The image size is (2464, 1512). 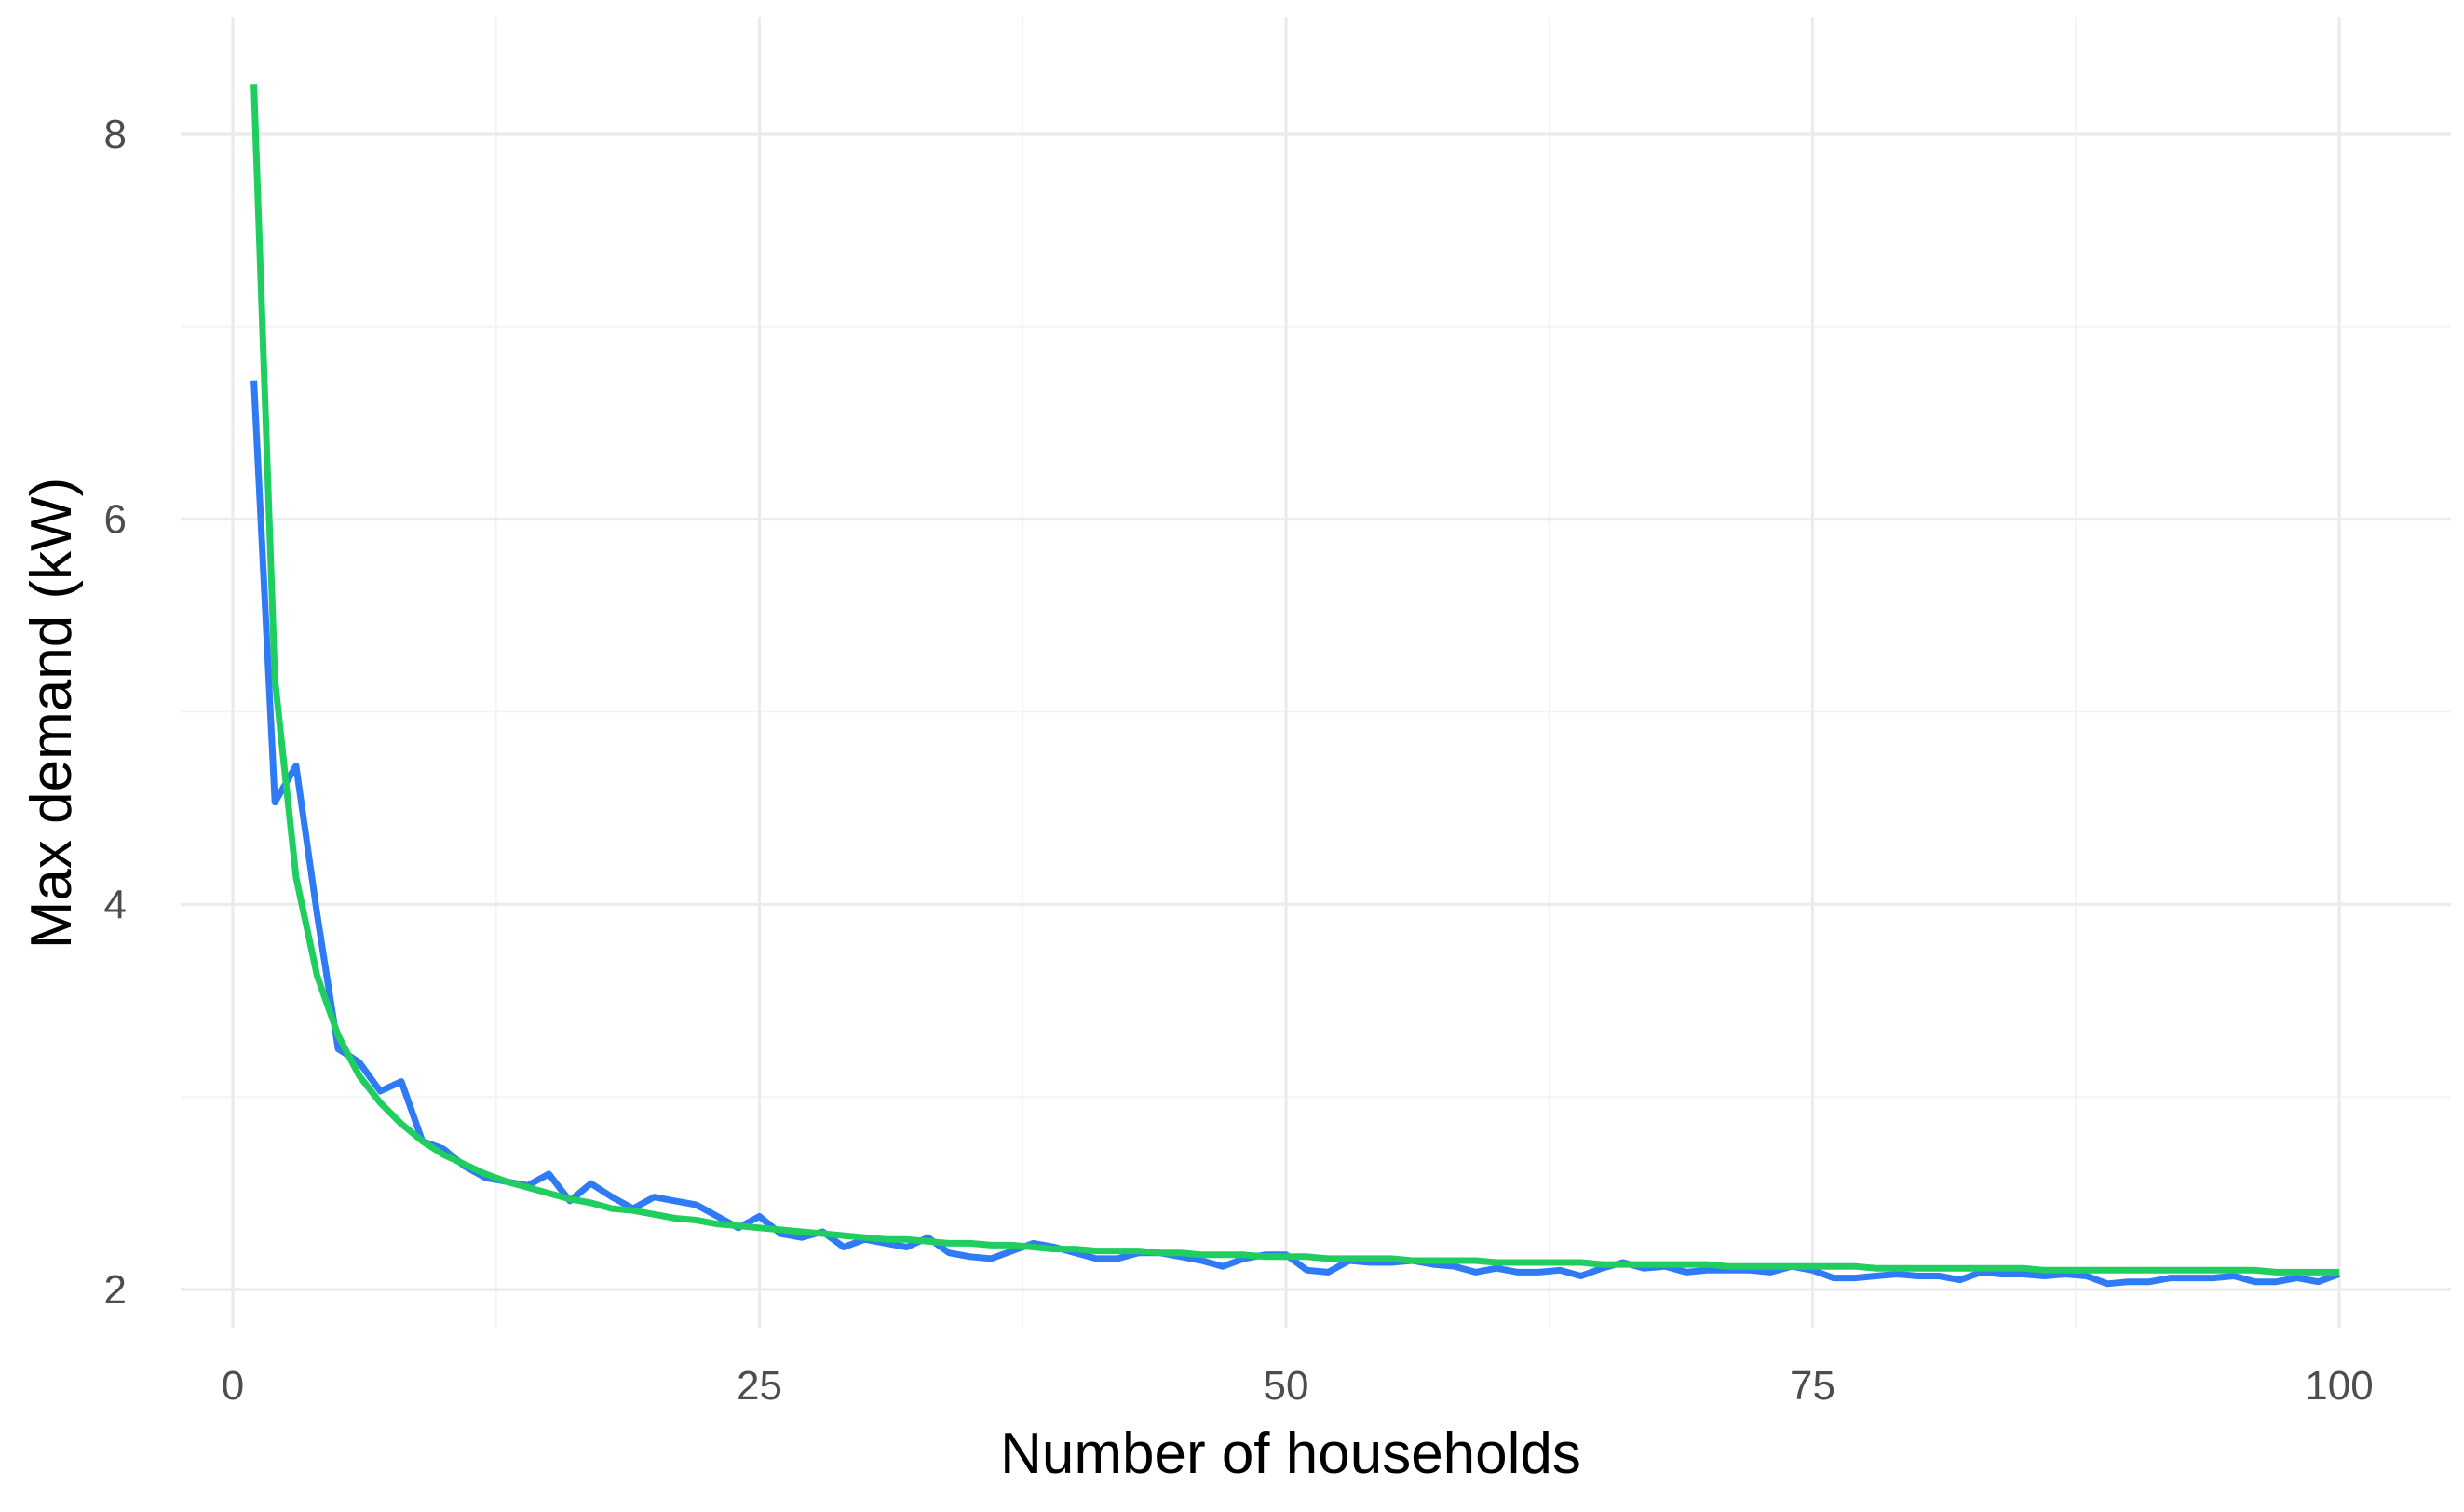 I want to click on x-tick-label: 100, so click(x=2339, y=1386).